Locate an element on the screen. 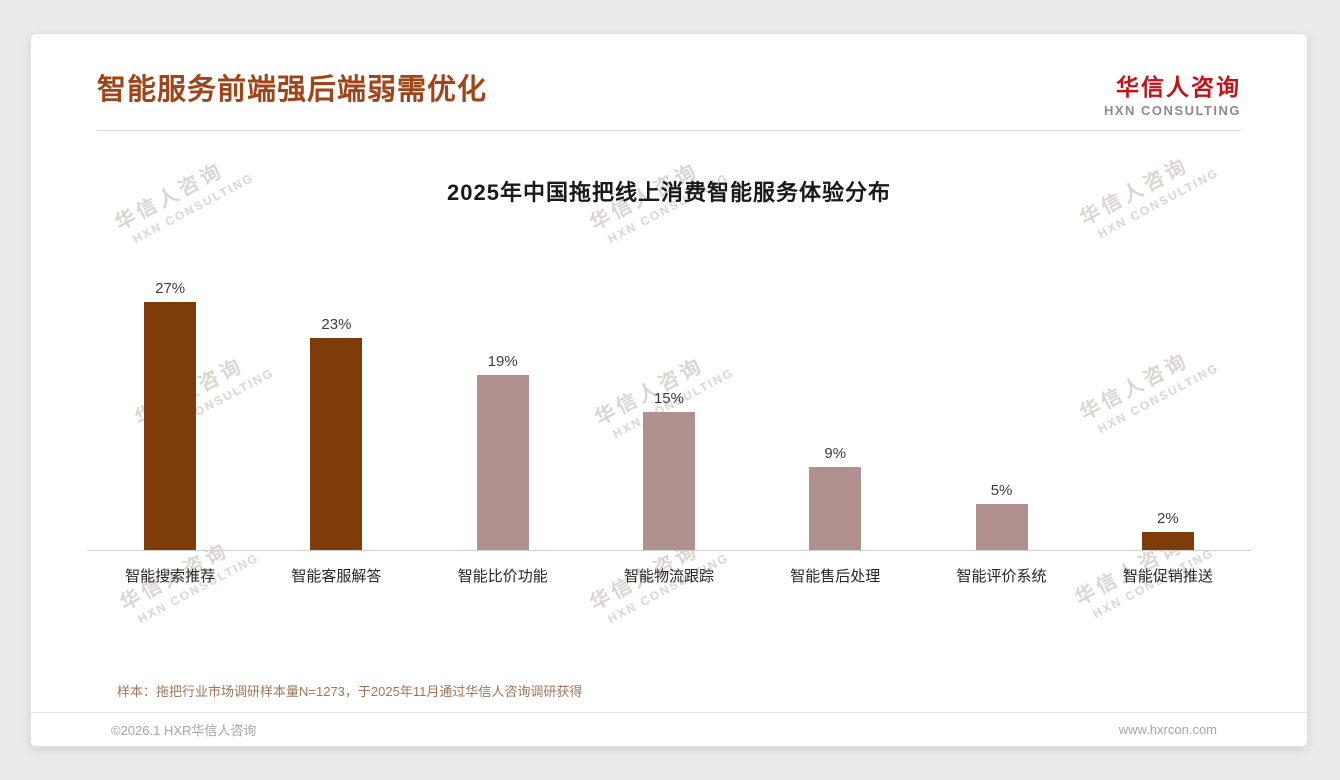 The height and width of the screenshot is (780, 1340). page-title: 智能服务前端强后端弱需优化 is located at coordinates (292, 90).